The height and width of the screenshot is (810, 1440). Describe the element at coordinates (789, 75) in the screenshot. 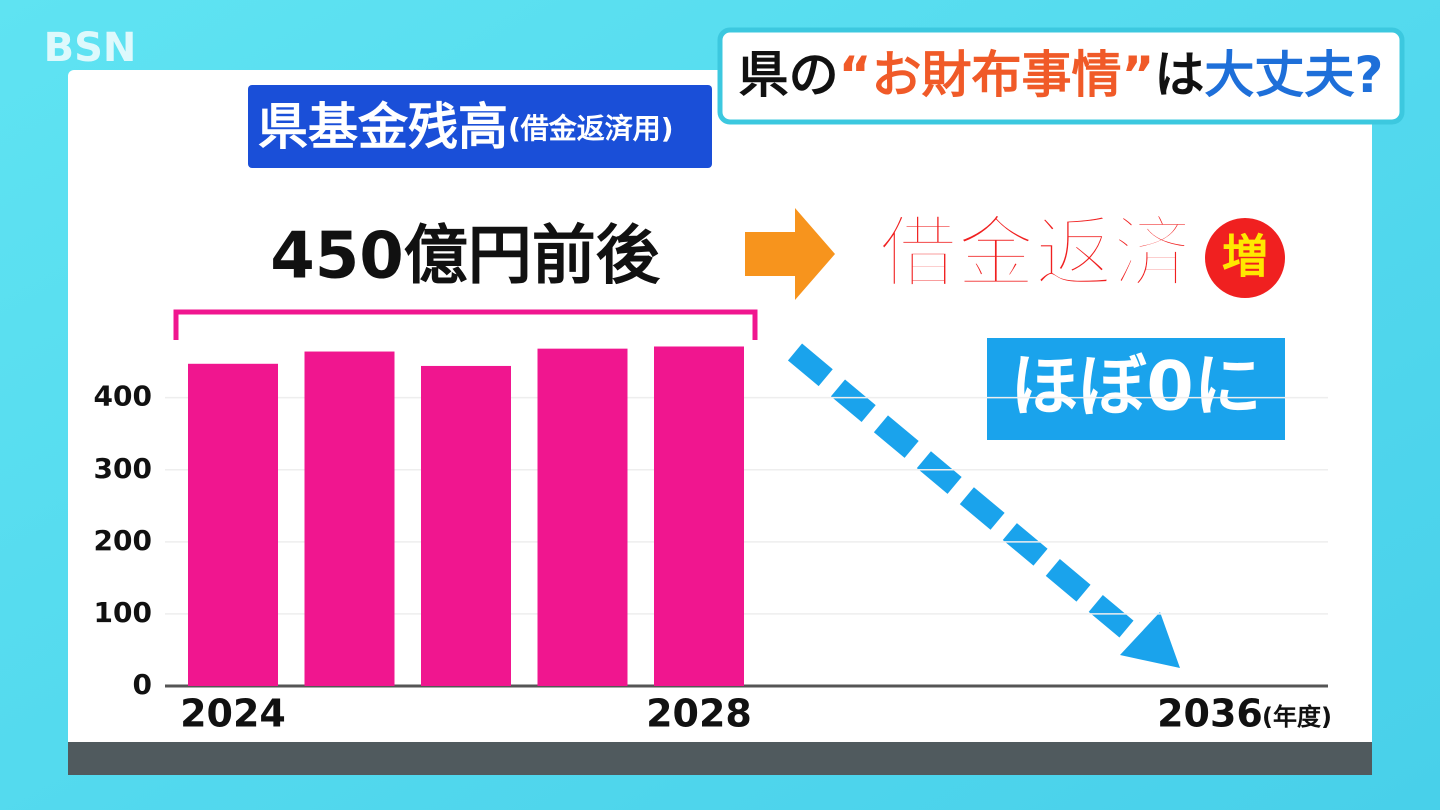

I see `headline-part: 県の` at that location.